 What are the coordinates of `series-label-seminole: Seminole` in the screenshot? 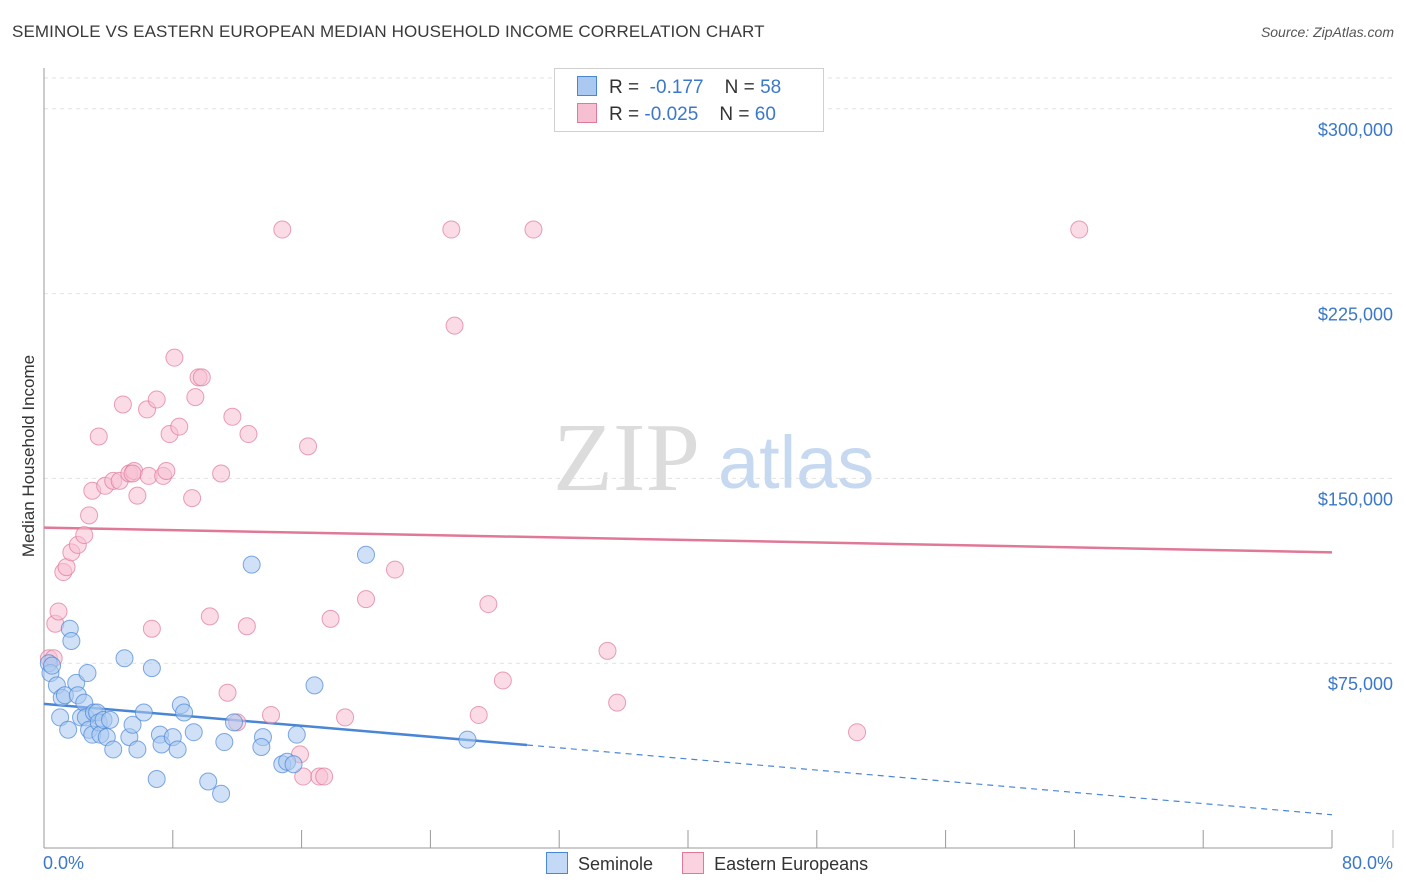 It's located at (616, 864).